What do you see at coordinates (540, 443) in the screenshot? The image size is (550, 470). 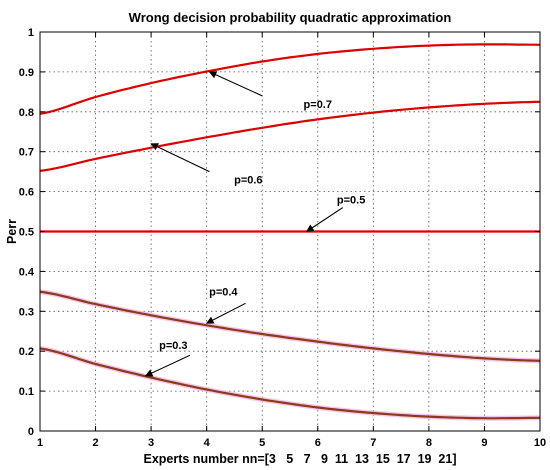 I see `x-tick-label: 10` at bounding box center [540, 443].